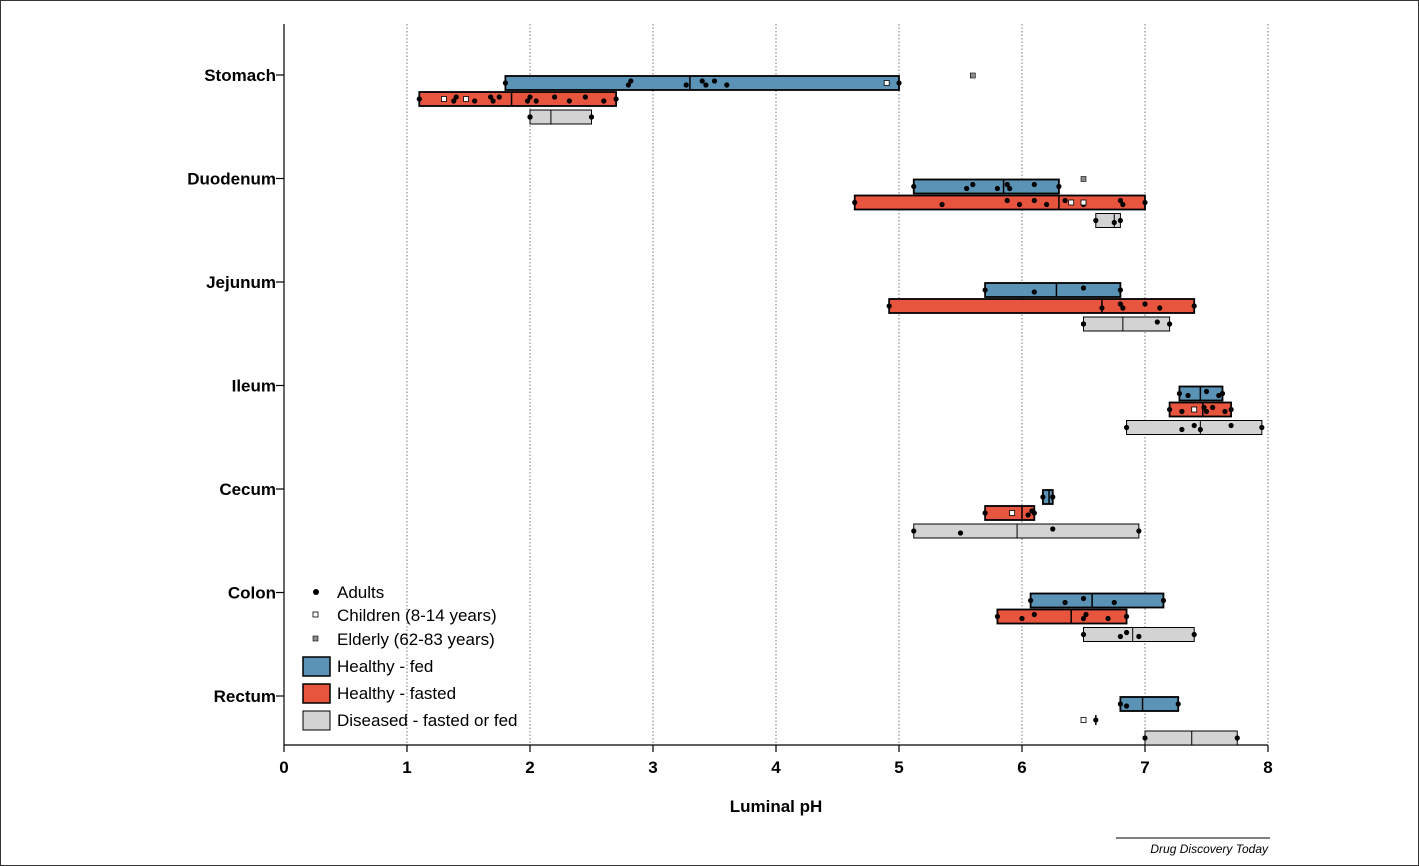  I want to click on range-bar-rectum-fed, so click(1149, 704).